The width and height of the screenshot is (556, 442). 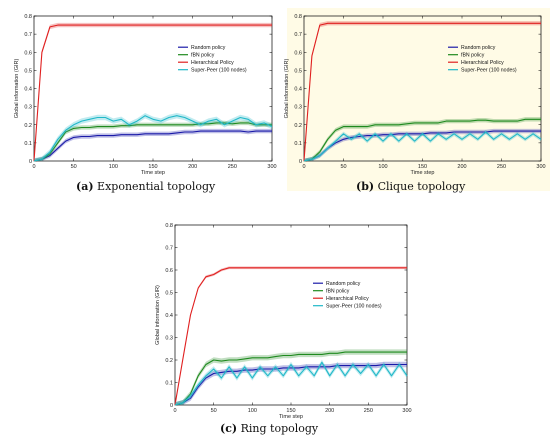 What do you see at coordinates (156, 186) in the screenshot?
I see `caption-a-text: Exponential topology` at bounding box center [156, 186].